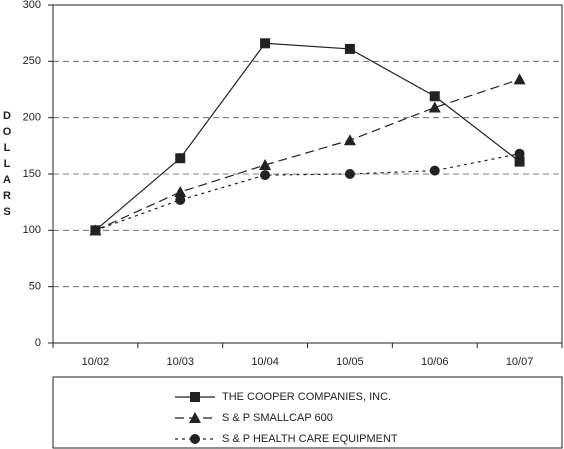 Image resolution: width=564 pixels, height=449 pixels. What do you see at coordinates (38, 343) in the screenshot?
I see `y-tick-label: 0` at bounding box center [38, 343].